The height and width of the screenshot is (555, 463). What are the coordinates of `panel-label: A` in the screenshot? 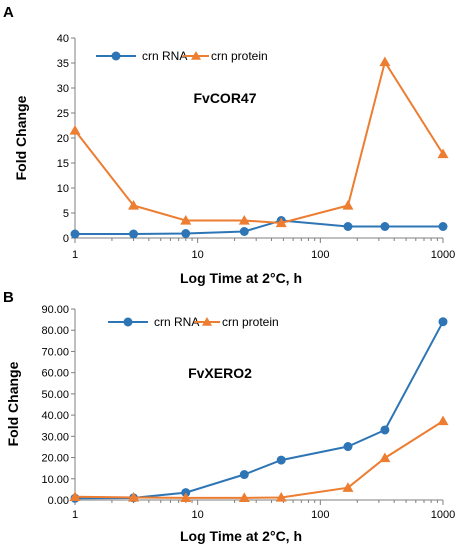 It's located at (8, 12).